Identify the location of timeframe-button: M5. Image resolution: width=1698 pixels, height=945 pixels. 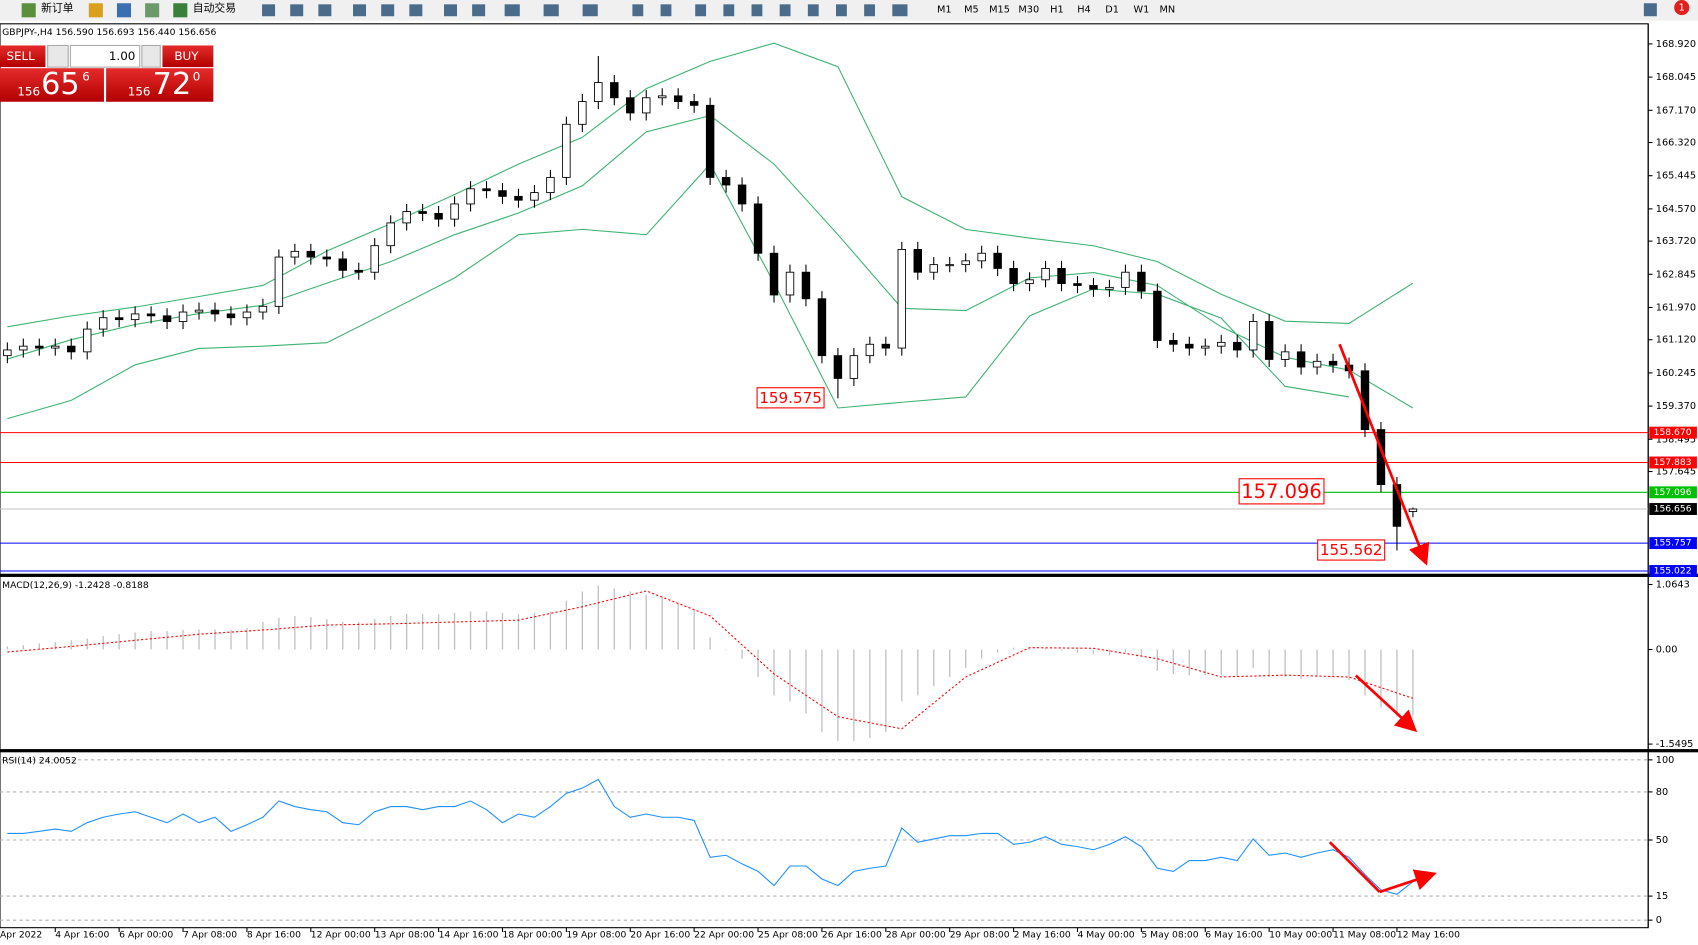
(971, 10).